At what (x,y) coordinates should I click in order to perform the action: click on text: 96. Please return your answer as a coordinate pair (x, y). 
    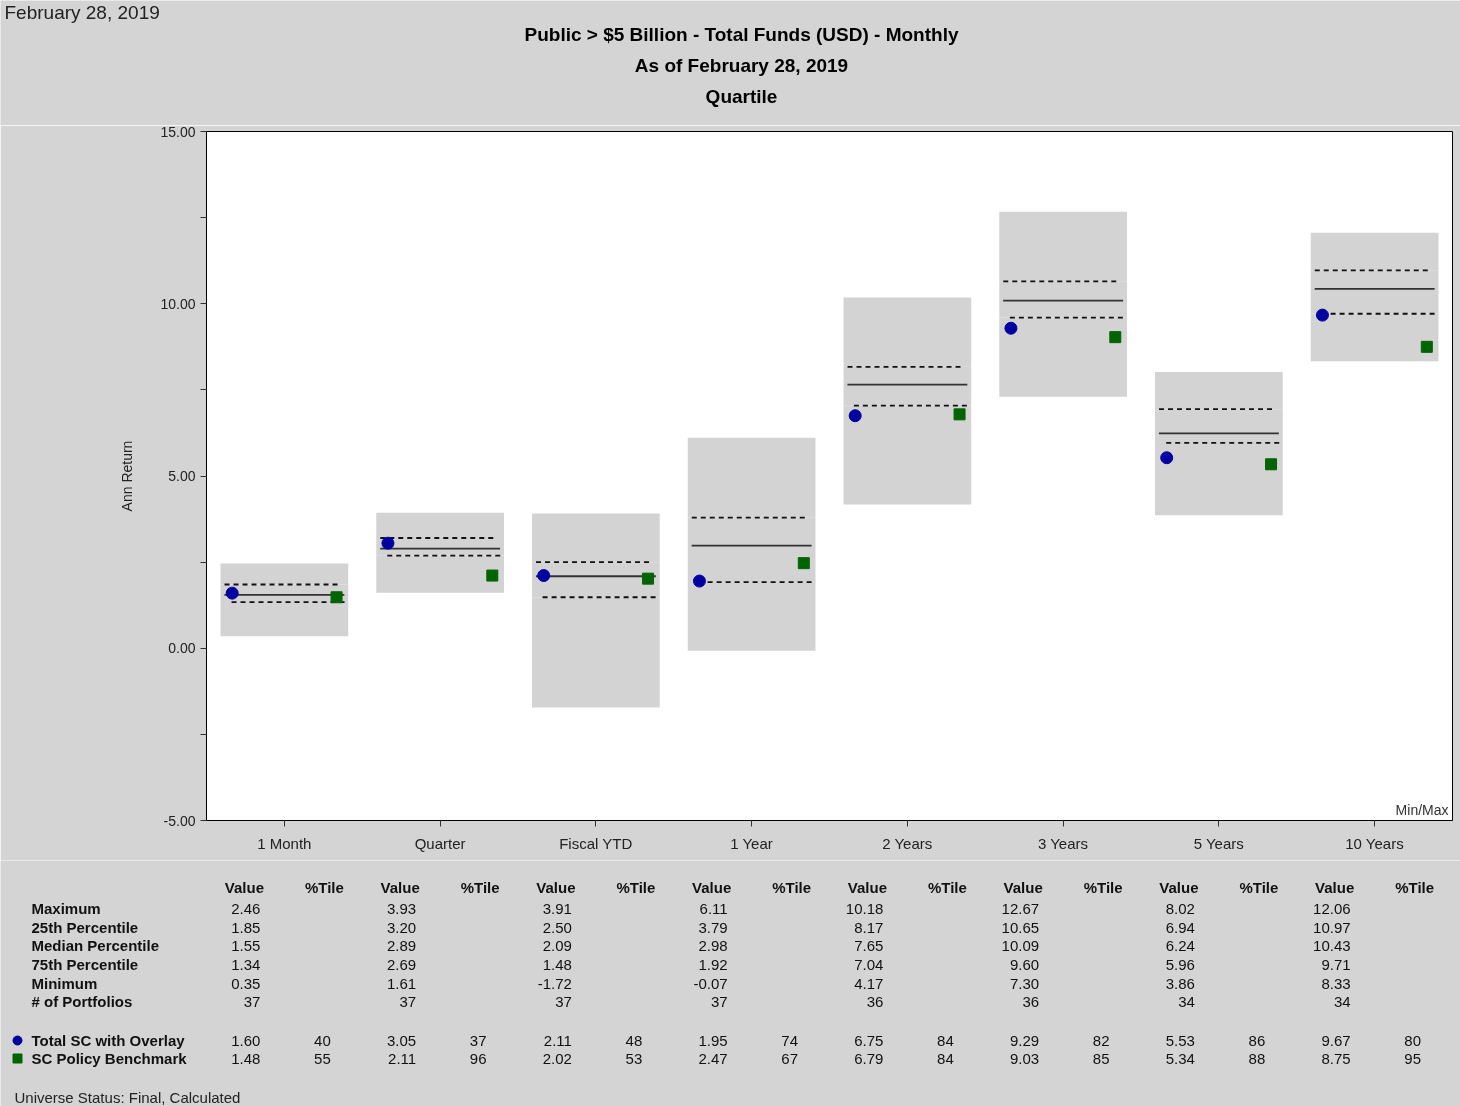
    Looking at the image, I should click on (478, 1058).